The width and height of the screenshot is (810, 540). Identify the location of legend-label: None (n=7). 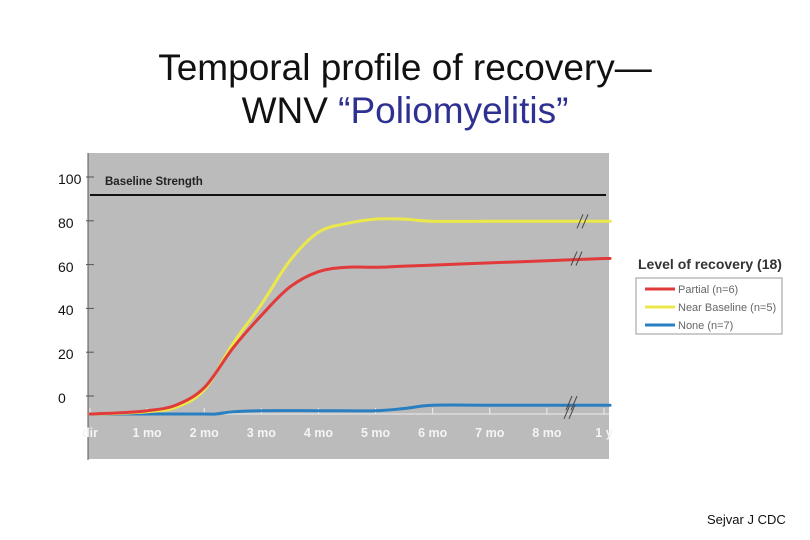
(705, 326).